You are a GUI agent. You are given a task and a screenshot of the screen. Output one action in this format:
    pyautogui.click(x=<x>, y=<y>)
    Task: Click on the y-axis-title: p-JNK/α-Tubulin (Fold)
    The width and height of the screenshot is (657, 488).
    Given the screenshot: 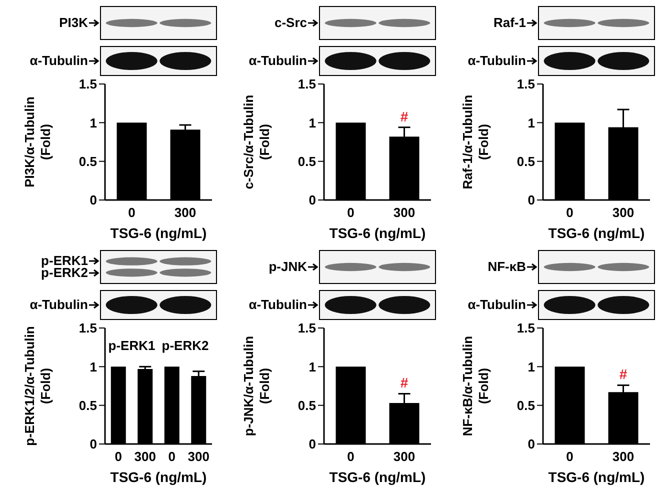 What is the action you would take?
    pyautogui.click(x=256, y=386)
    